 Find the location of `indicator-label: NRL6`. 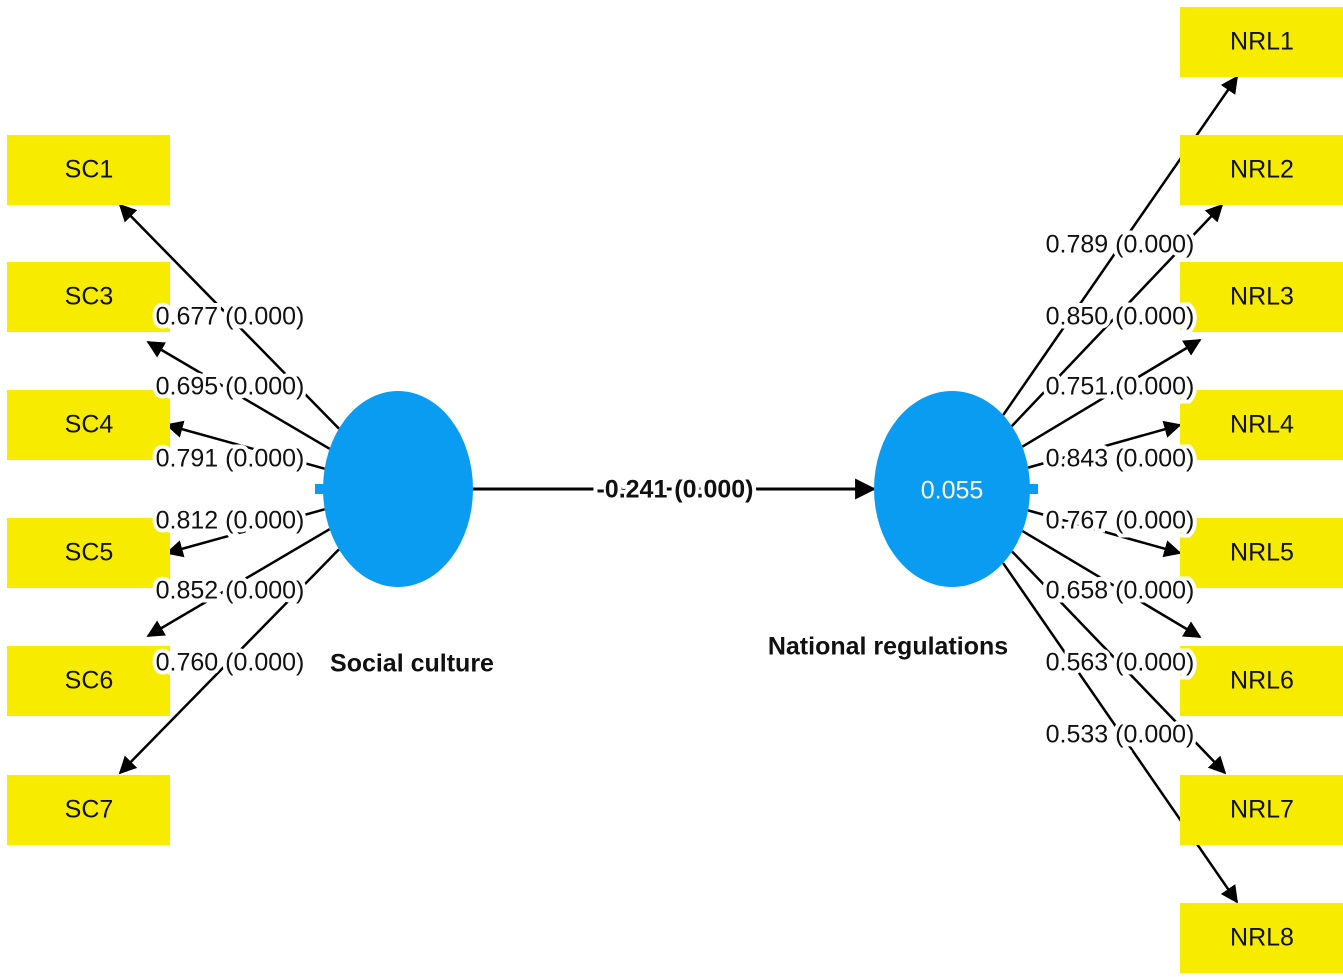

indicator-label: NRL6 is located at coordinates (1262, 681).